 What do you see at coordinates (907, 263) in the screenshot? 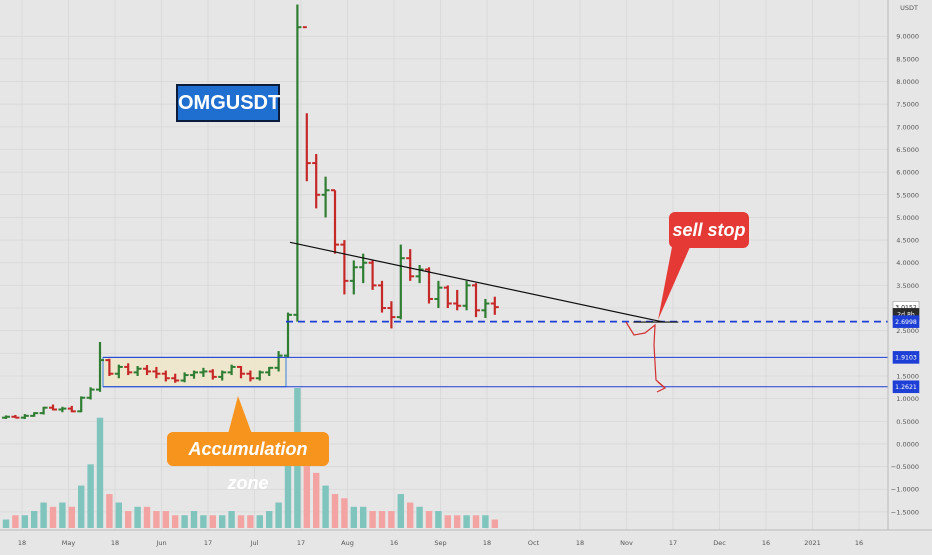
I see `y-tick-label: 4.0000` at bounding box center [907, 263].